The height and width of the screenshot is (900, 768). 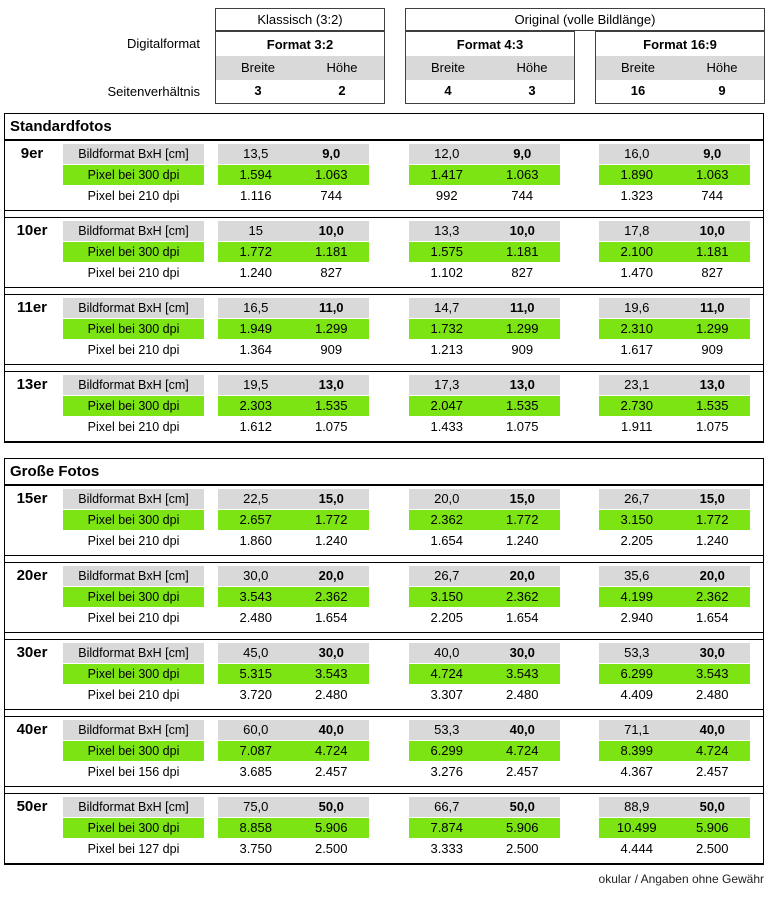 What do you see at coordinates (674, 520) in the screenshot?
I see `format-values: 3.150 1.772` at bounding box center [674, 520].